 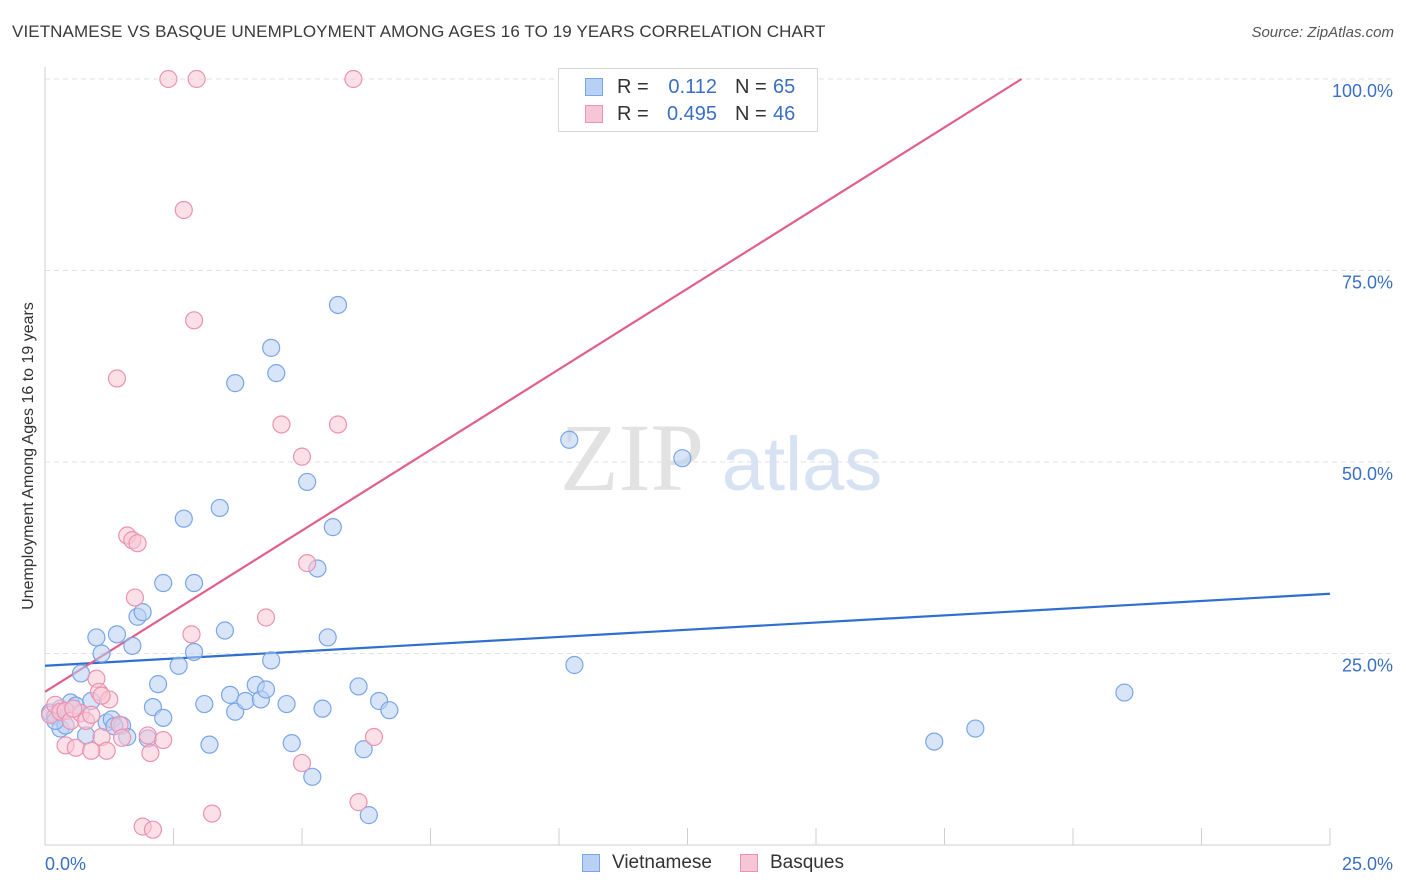 I want to click on x-tick-label: 25.0%, so click(x=1367, y=864).